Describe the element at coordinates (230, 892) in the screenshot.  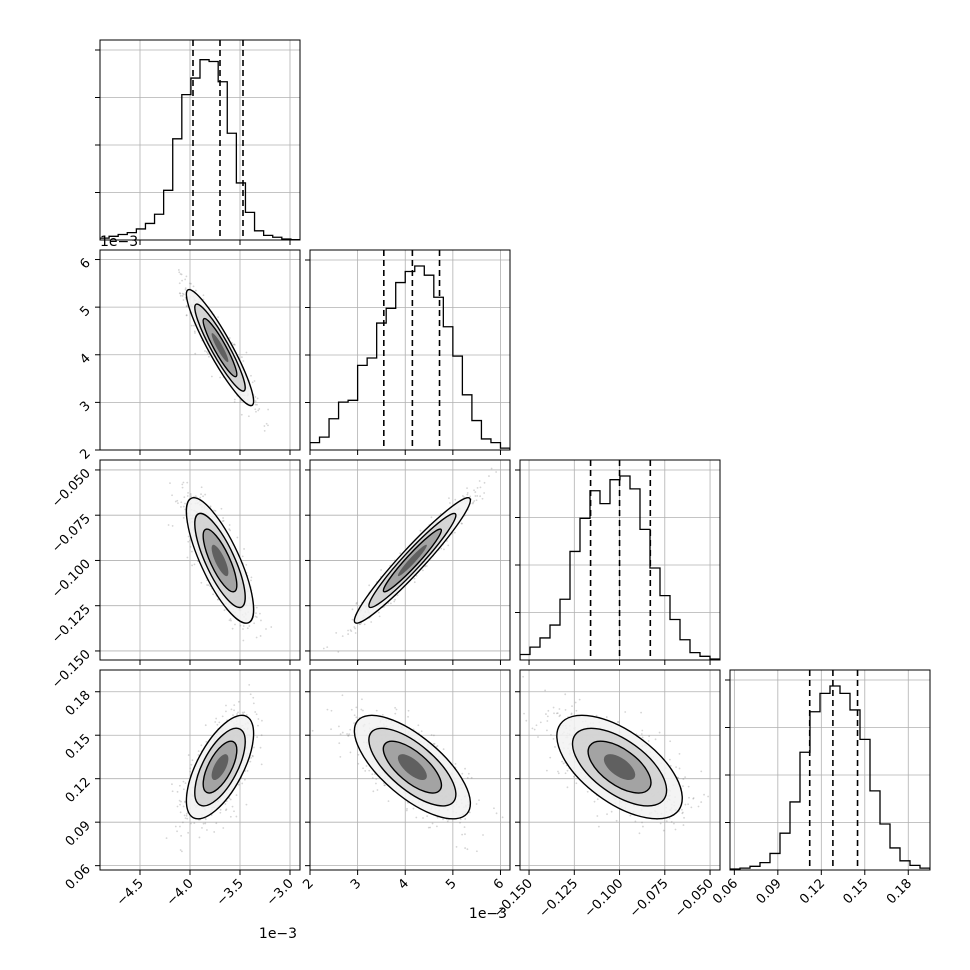
I see `x-tick-label: −3.5` at that location.